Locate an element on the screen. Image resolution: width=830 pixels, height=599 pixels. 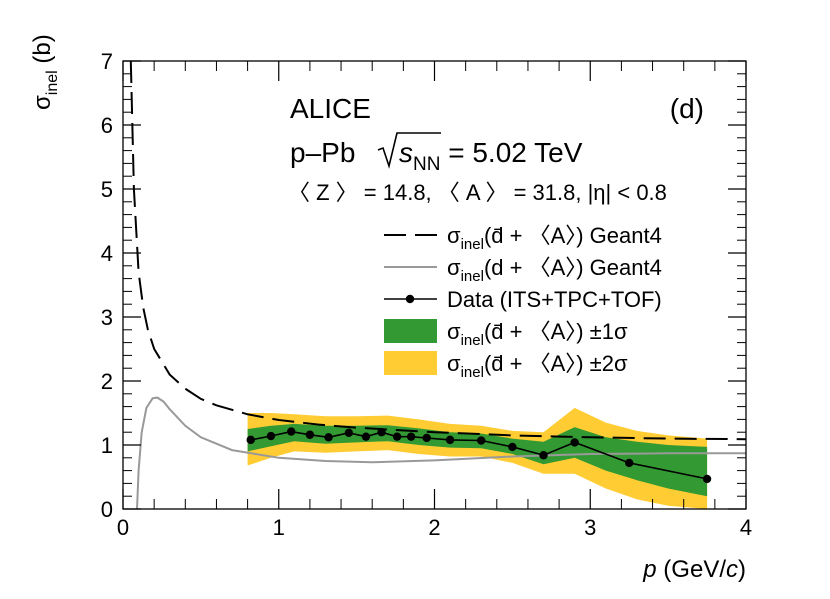
legend-label: σinel(d̄ + 〈A〉) Geant4 is located at coordinates (554, 238).